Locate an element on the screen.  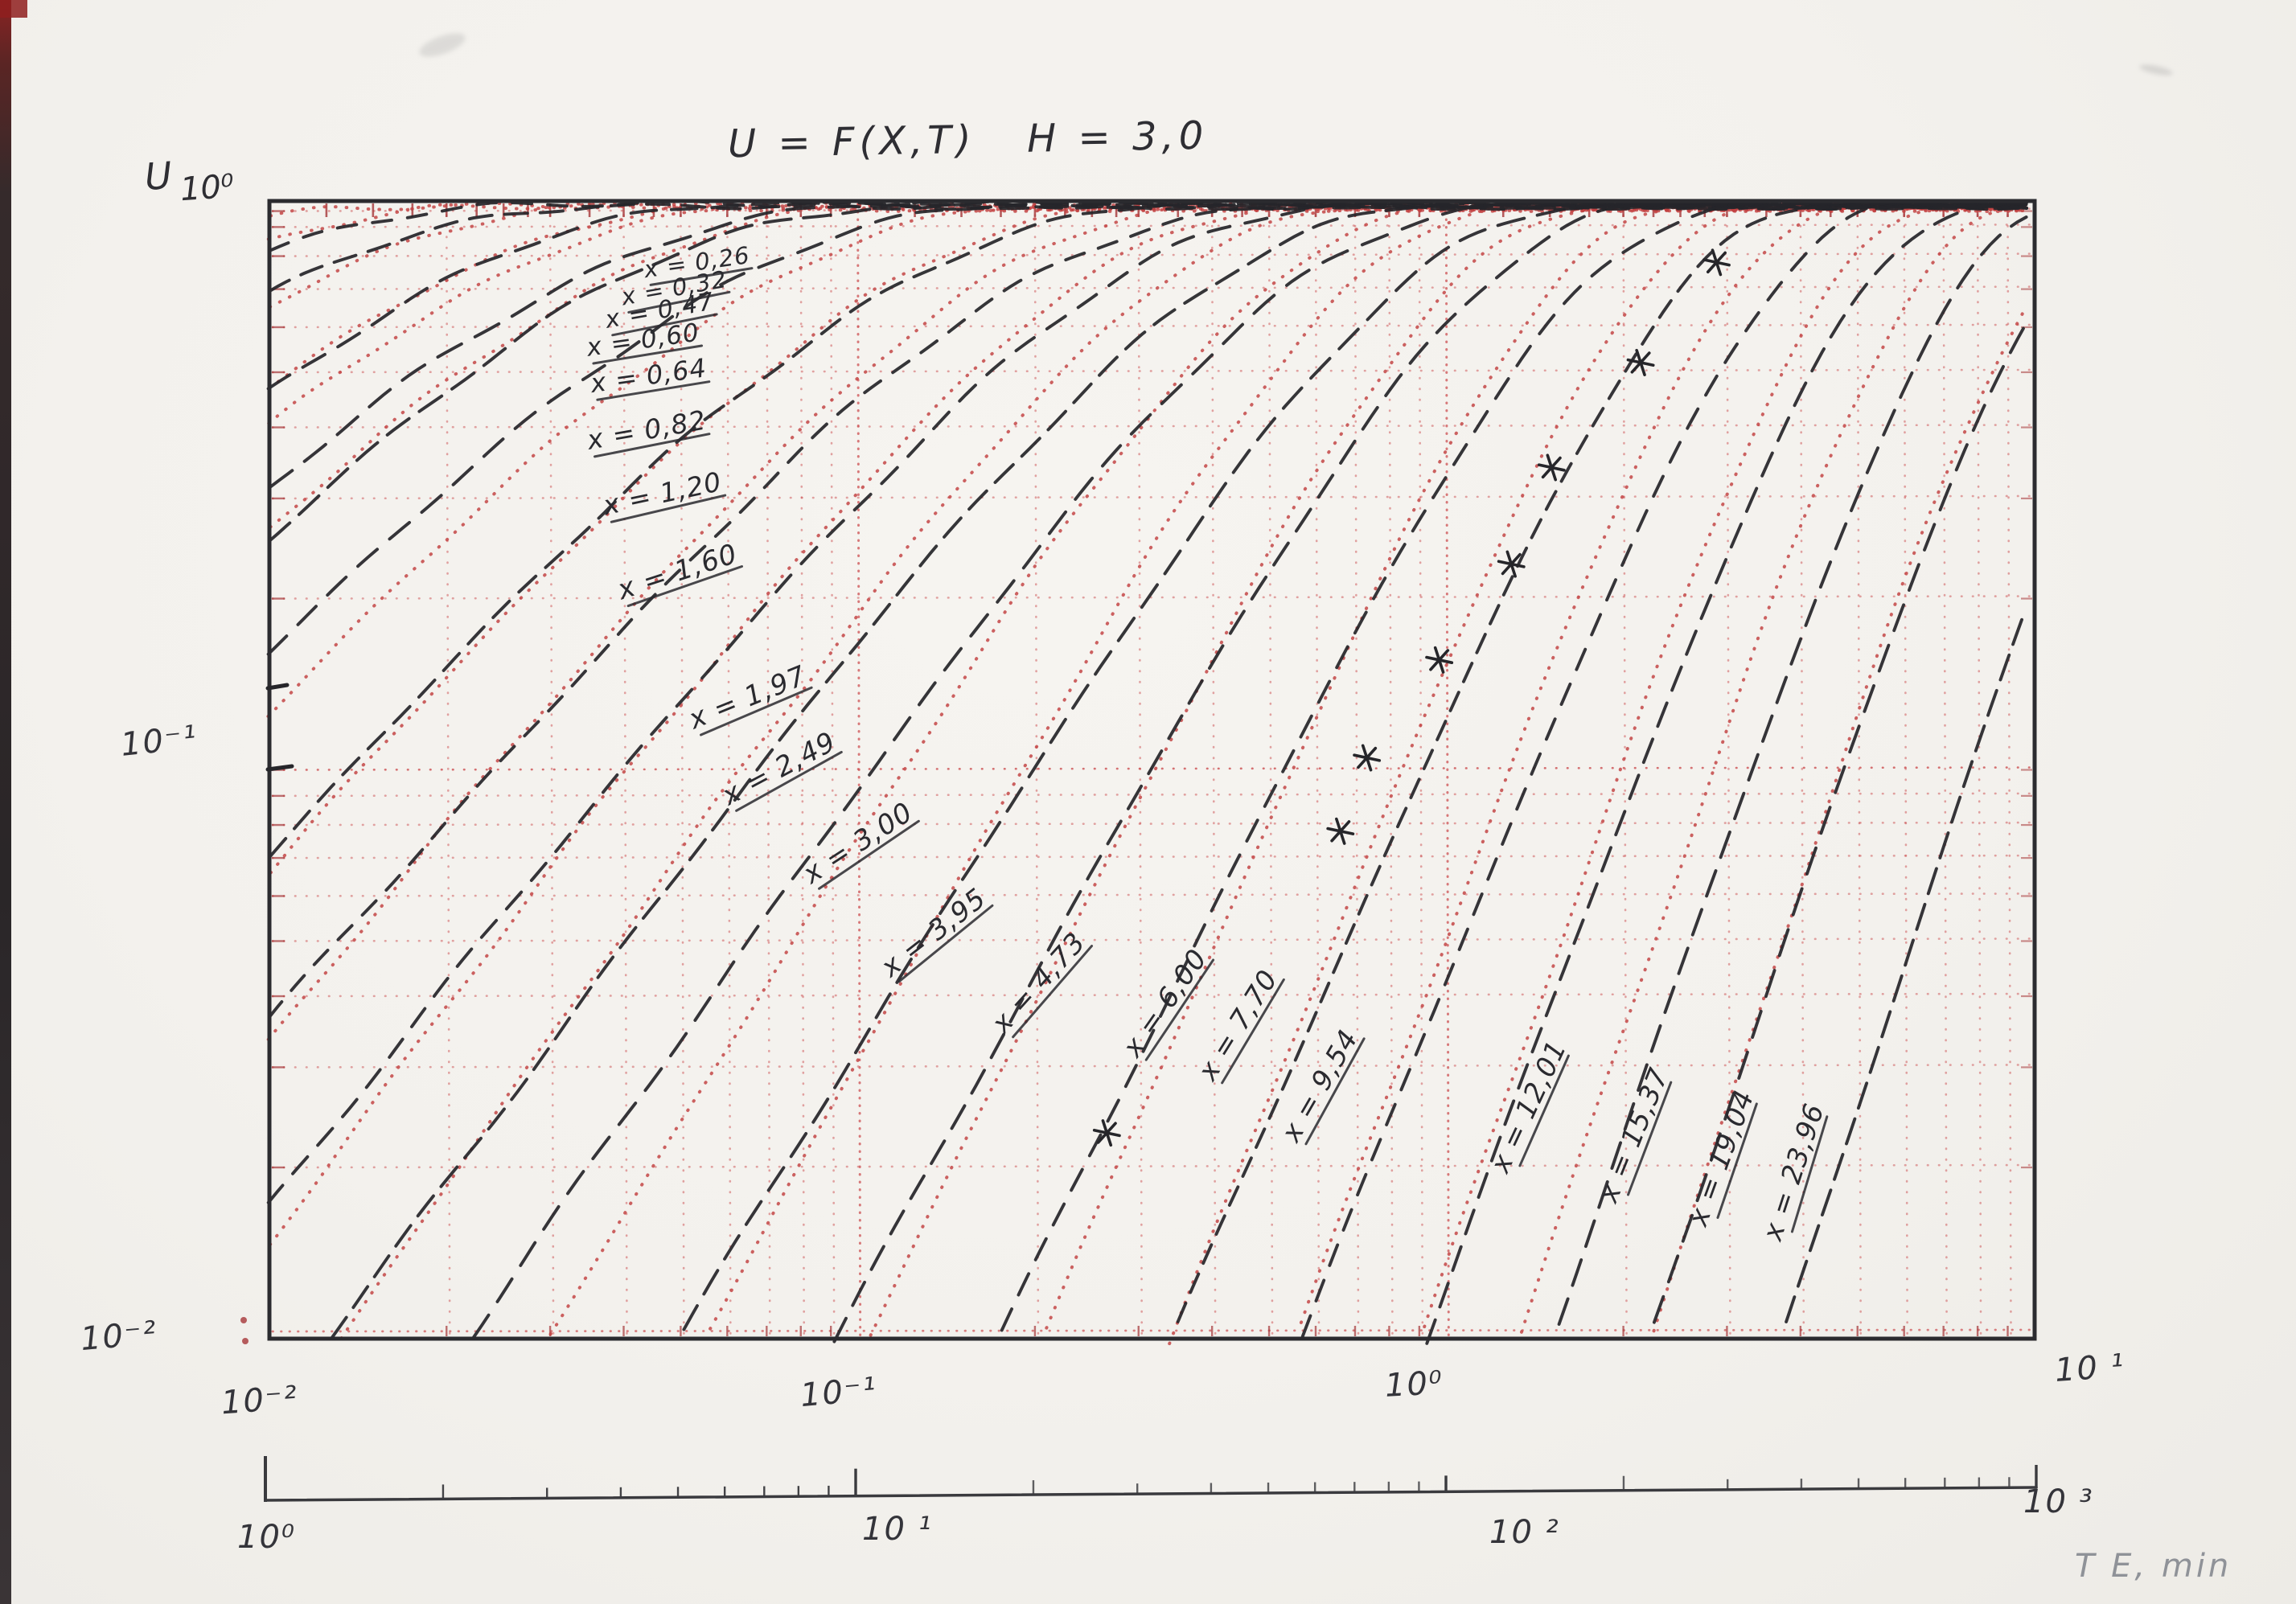
red-curve-0.64 is located at coordinates (1147, 313).